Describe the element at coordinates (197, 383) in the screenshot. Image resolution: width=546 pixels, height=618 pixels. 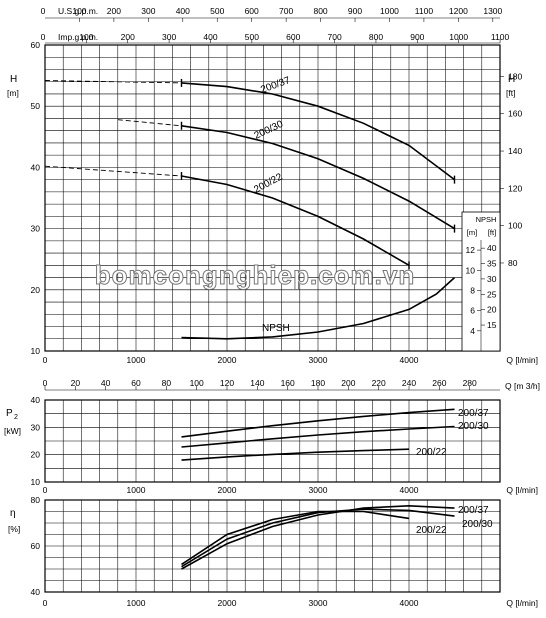
I see `m3h-tick-label: 100` at that location.